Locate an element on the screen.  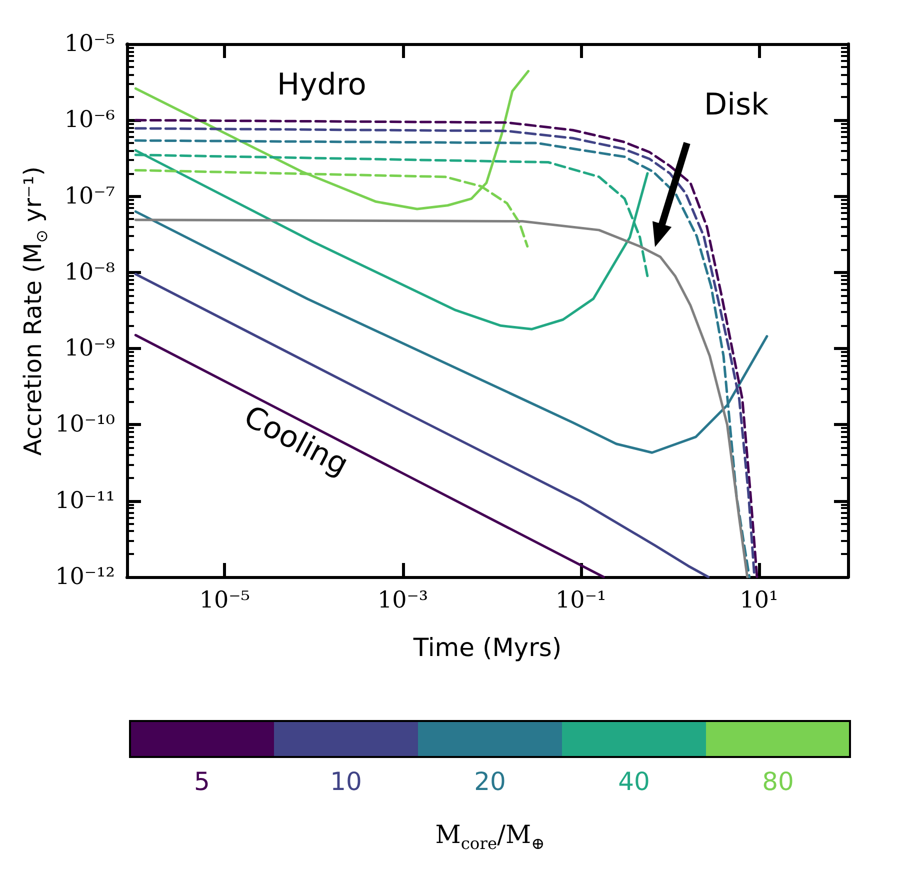
x-tick-label: 10¹ is located at coordinates (759, 601).